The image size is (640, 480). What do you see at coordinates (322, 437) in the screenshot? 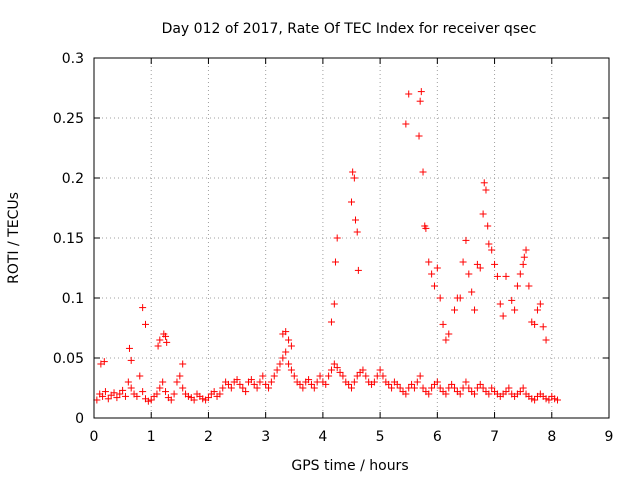
I see `x-tick-label: 4` at bounding box center [322, 437].